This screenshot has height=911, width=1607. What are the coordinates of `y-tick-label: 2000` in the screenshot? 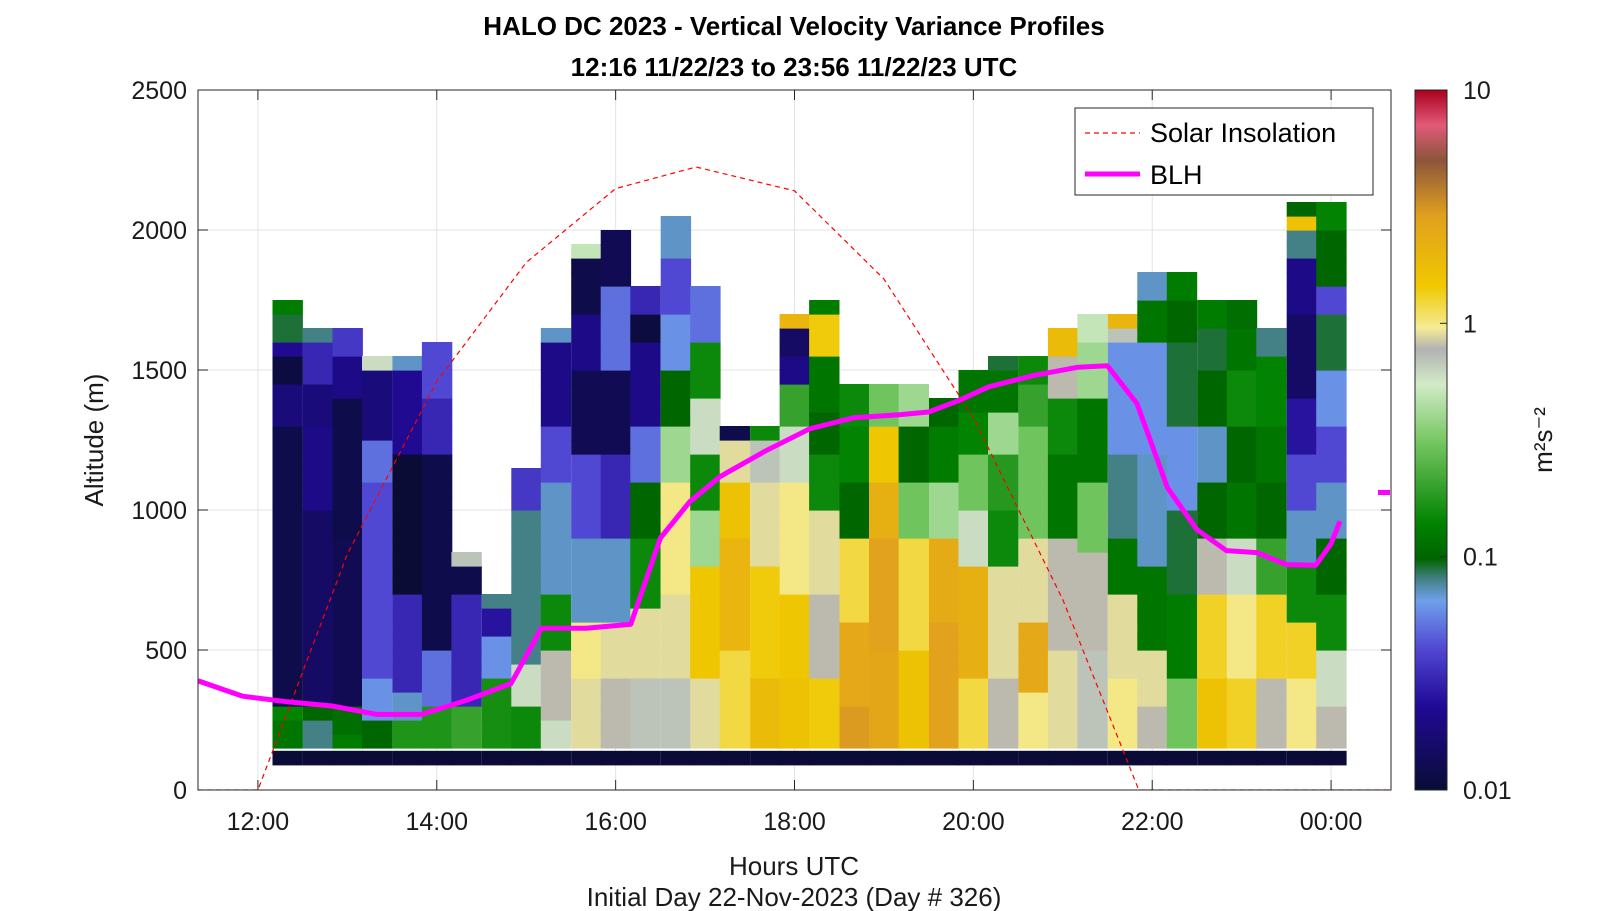 It's located at (159, 231).